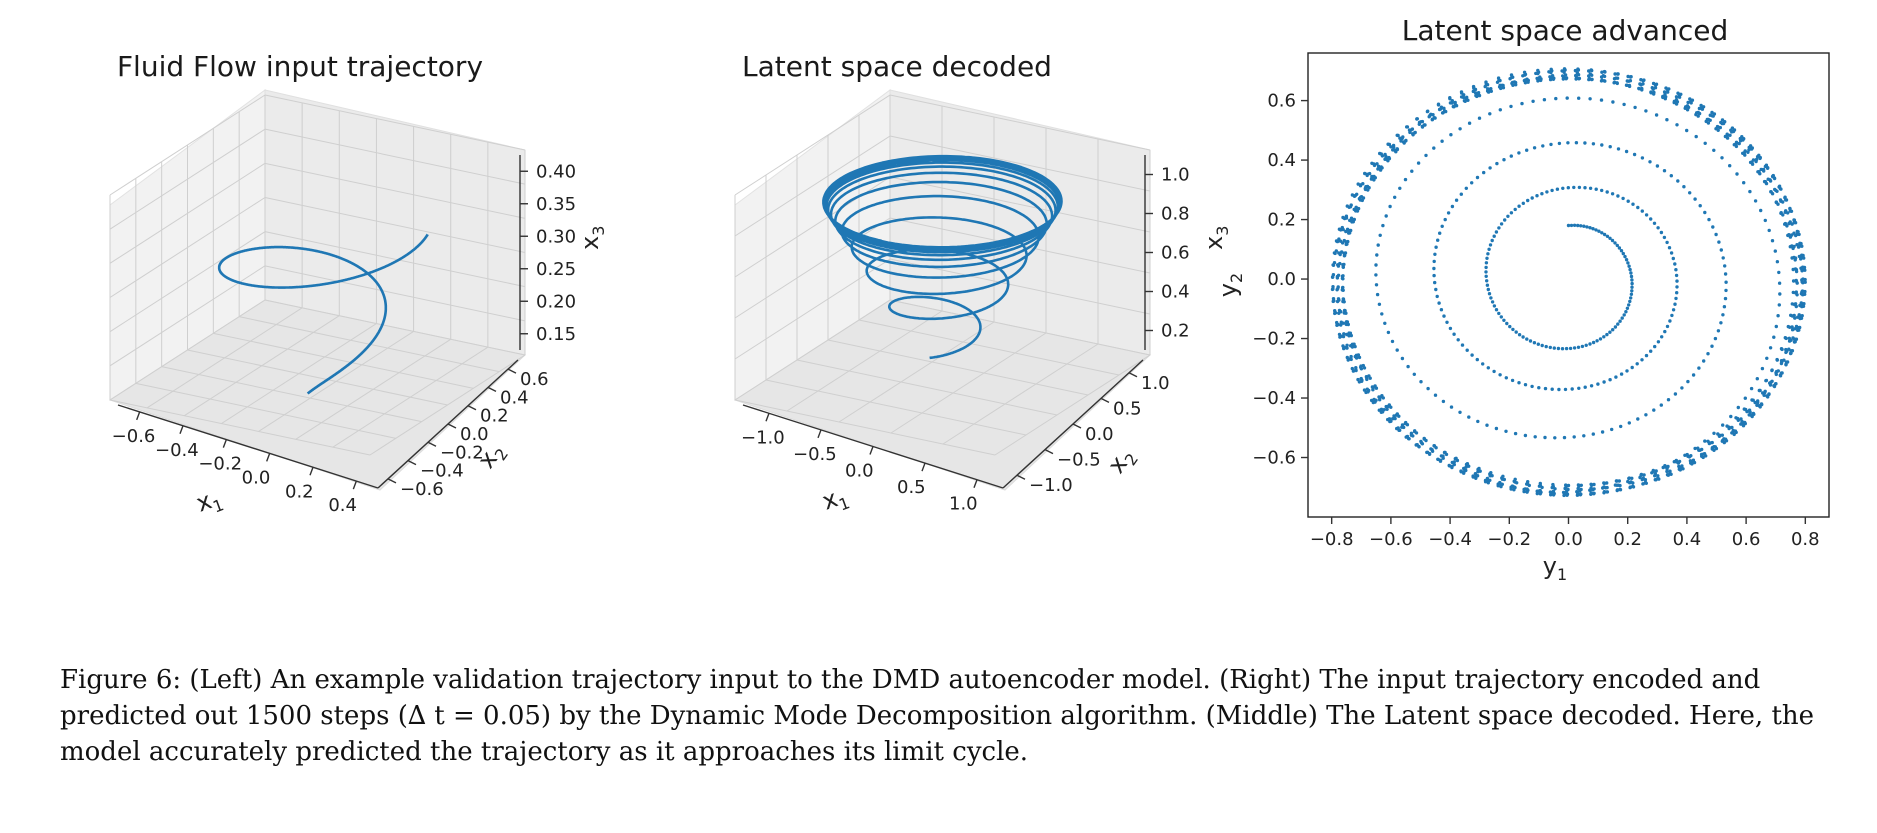  What do you see at coordinates (1175, 253) in the screenshot?
I see `z-tick-label: 0.6` at bounding box center [1175, 253].